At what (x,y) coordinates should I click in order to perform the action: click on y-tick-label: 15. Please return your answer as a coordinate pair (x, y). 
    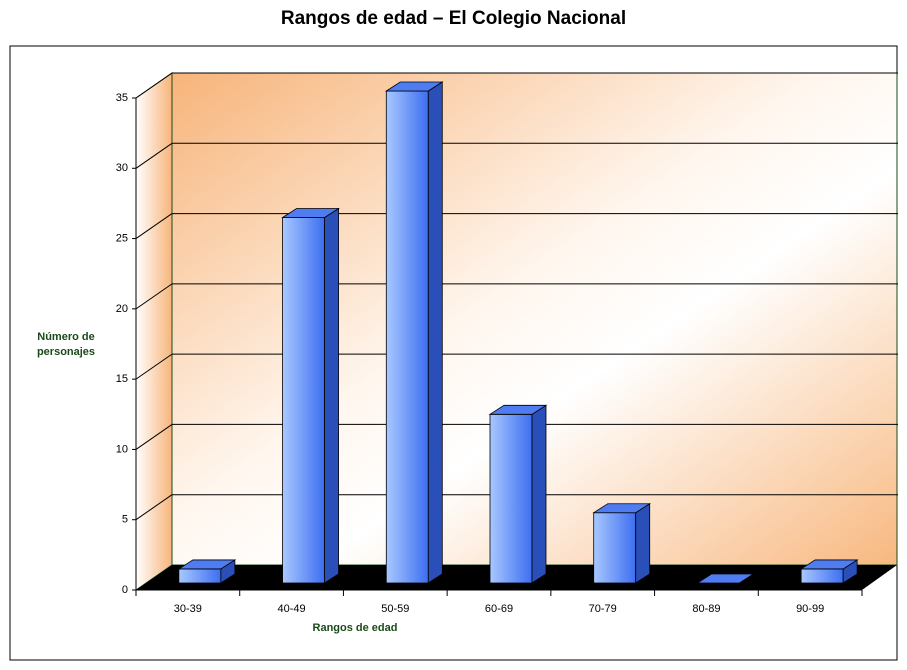
    Looking at the image, I should click on (122, 379).